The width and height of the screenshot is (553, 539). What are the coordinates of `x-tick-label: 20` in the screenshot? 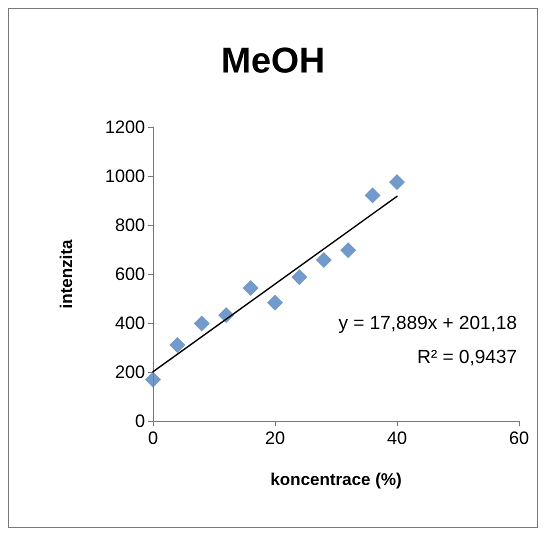 It's located at (275, 438).